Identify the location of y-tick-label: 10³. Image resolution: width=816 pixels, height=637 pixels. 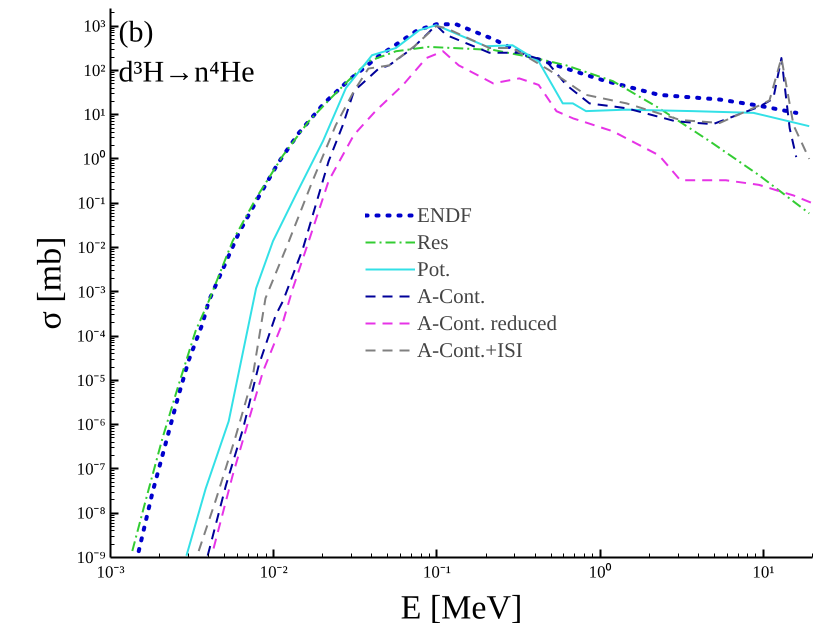
(94, 26).